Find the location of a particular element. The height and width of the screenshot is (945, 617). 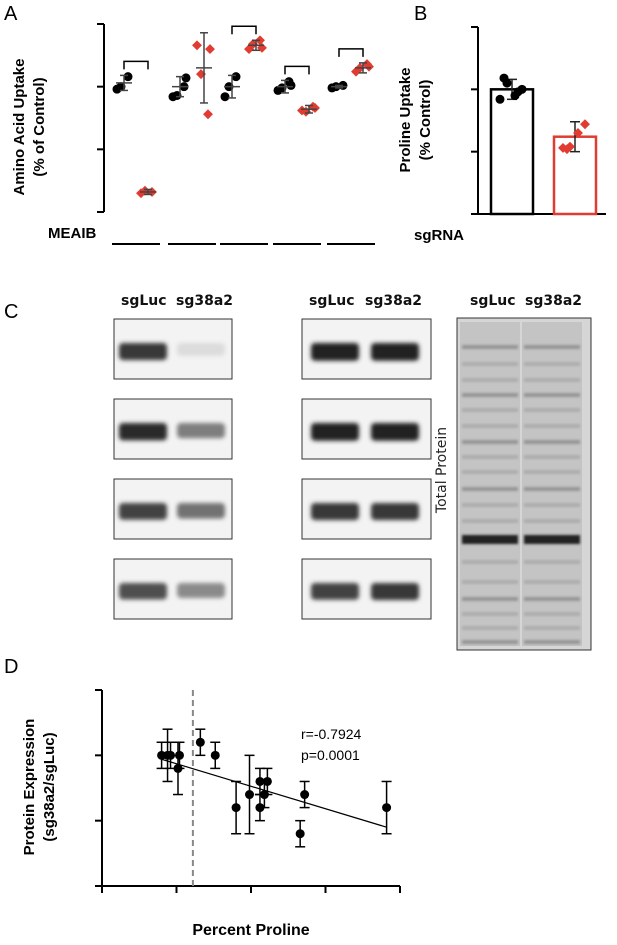

panel-a-point-gly-control is located at coordinates (291, 85).